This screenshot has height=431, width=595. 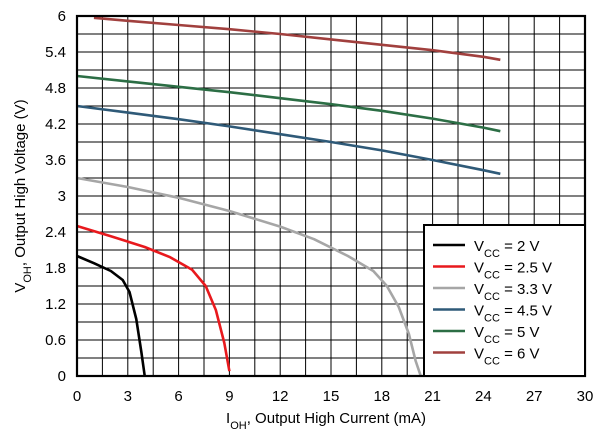 I want to click on x-tick-label: 3, so click(x=128, y=396).